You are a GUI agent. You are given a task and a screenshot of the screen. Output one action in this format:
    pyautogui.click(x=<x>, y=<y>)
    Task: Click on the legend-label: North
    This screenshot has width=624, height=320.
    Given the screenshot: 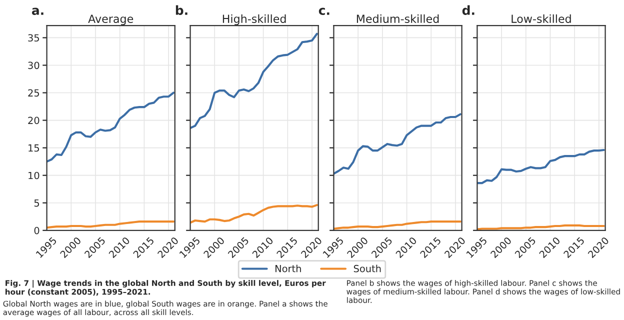 What is the action you would take?
    pyautogui.click(x=288, y=268)
    